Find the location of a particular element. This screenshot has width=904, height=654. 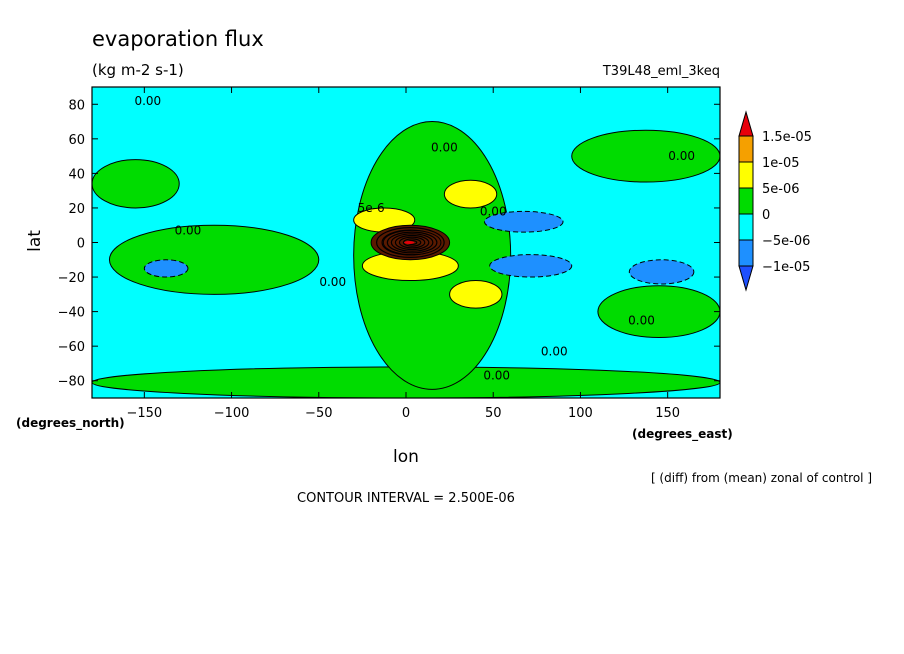

colorbar-top-arrow is located at coordinates (746, 123).